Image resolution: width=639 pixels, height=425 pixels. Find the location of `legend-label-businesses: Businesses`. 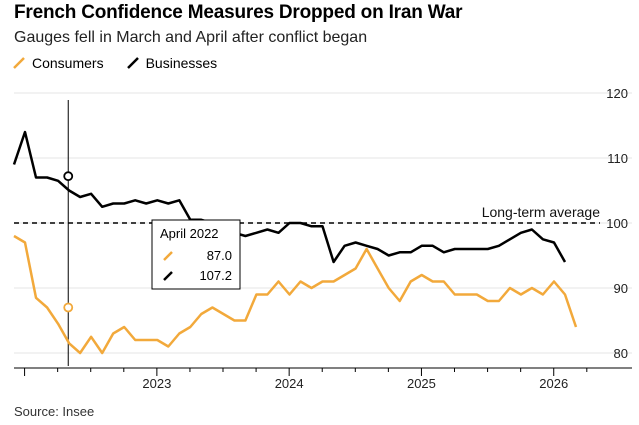

legend-label-businesses: Businesses is located at coordinates (181, 63).